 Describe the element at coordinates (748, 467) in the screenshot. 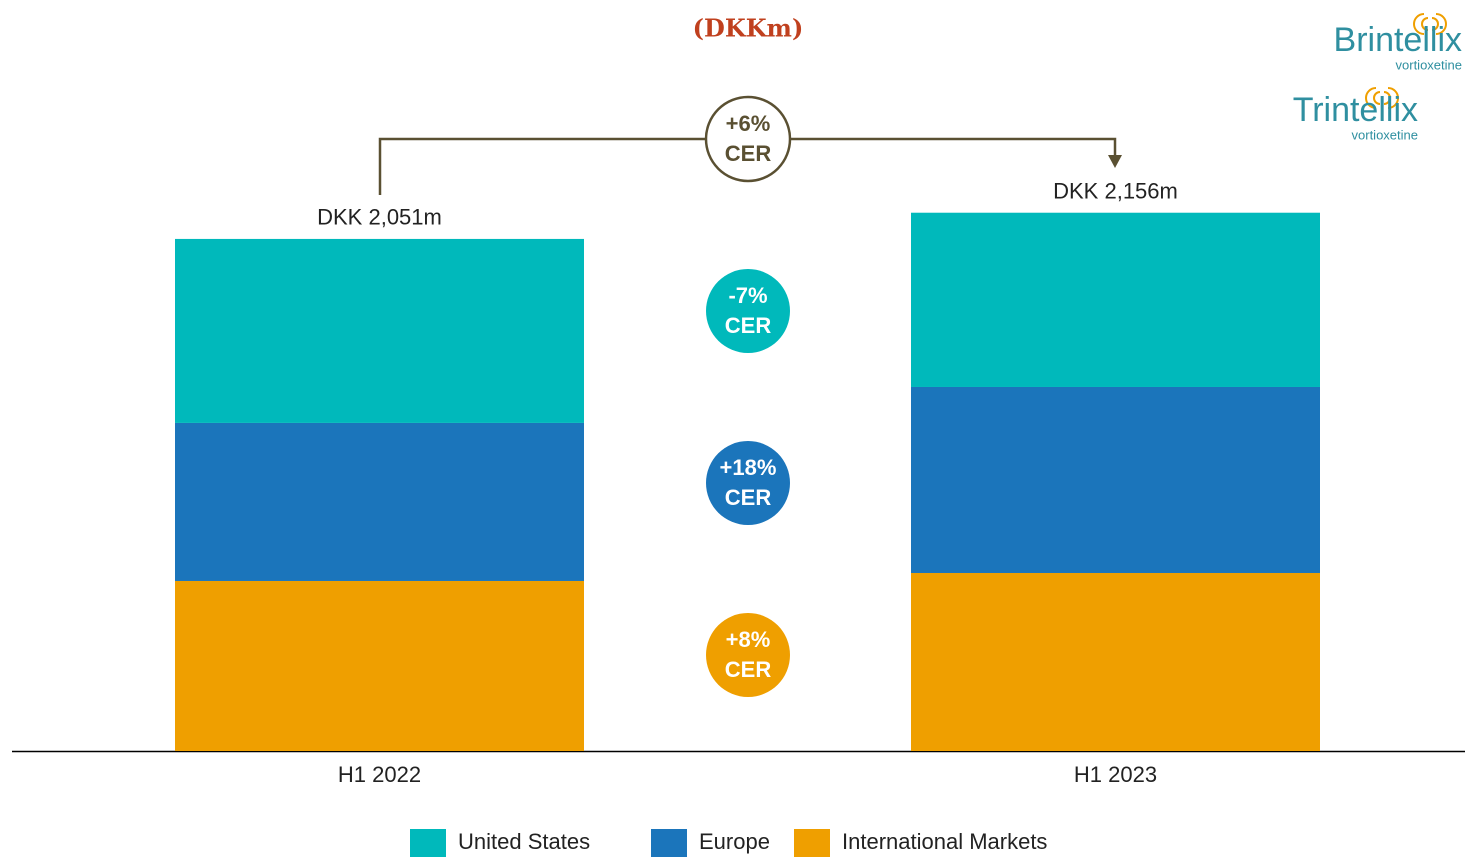

I see `growth-text: +18%` at that location.